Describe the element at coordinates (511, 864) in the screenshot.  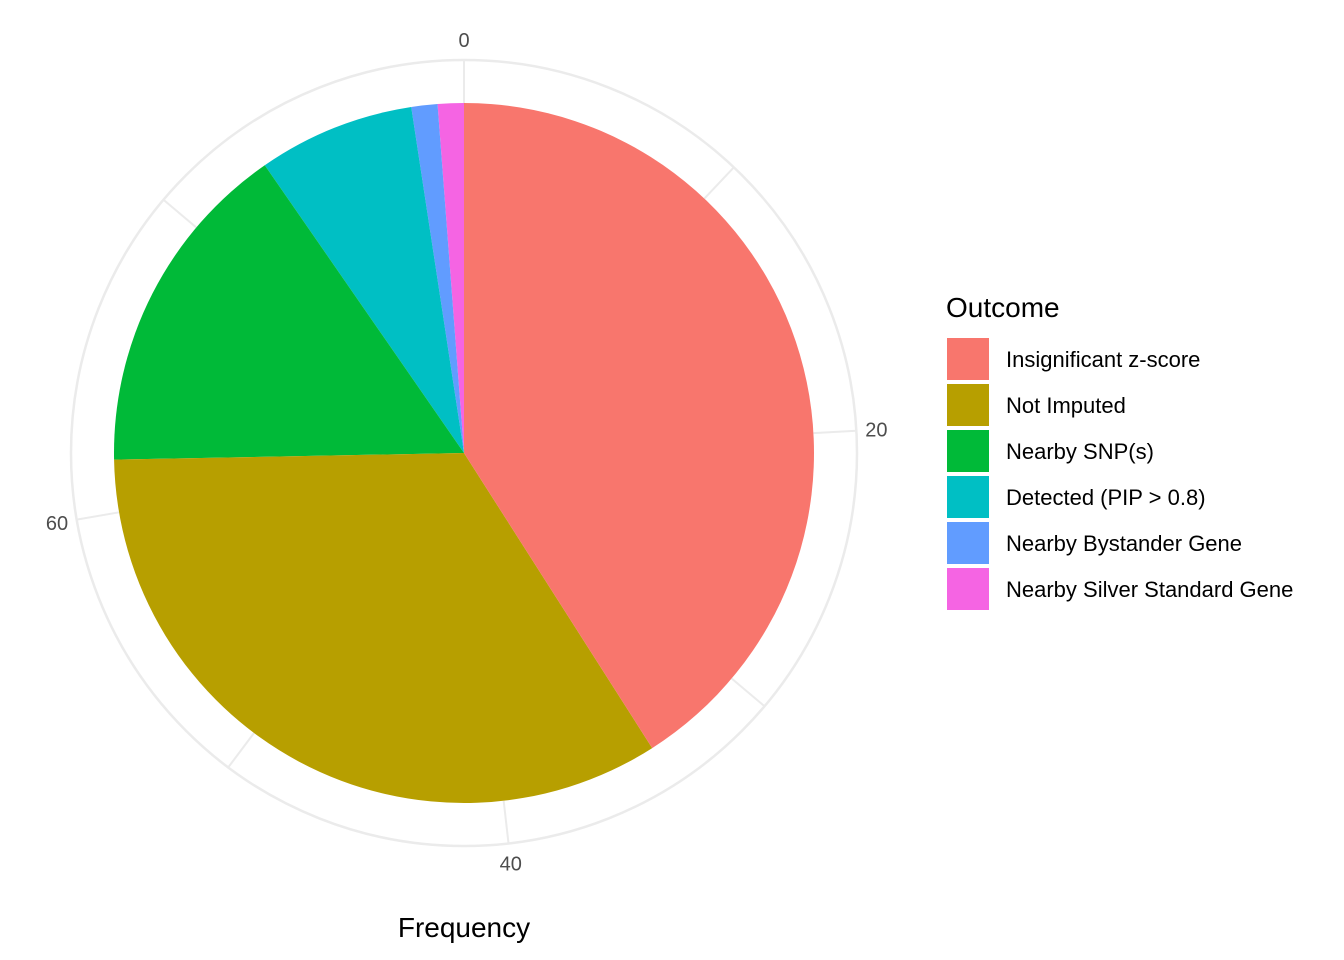
I see `theta-tick-label: 40` at that location.